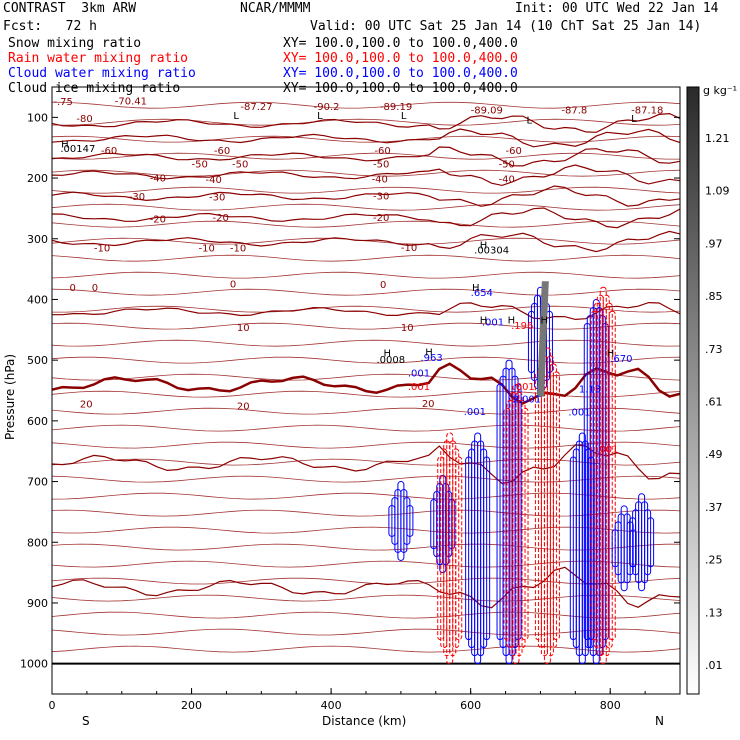 The image size is (740, 740). What do you see at coordinates (527, 400) in the screenshot?
I see `contour-label: 2.001` at bounding box center [527, 400].